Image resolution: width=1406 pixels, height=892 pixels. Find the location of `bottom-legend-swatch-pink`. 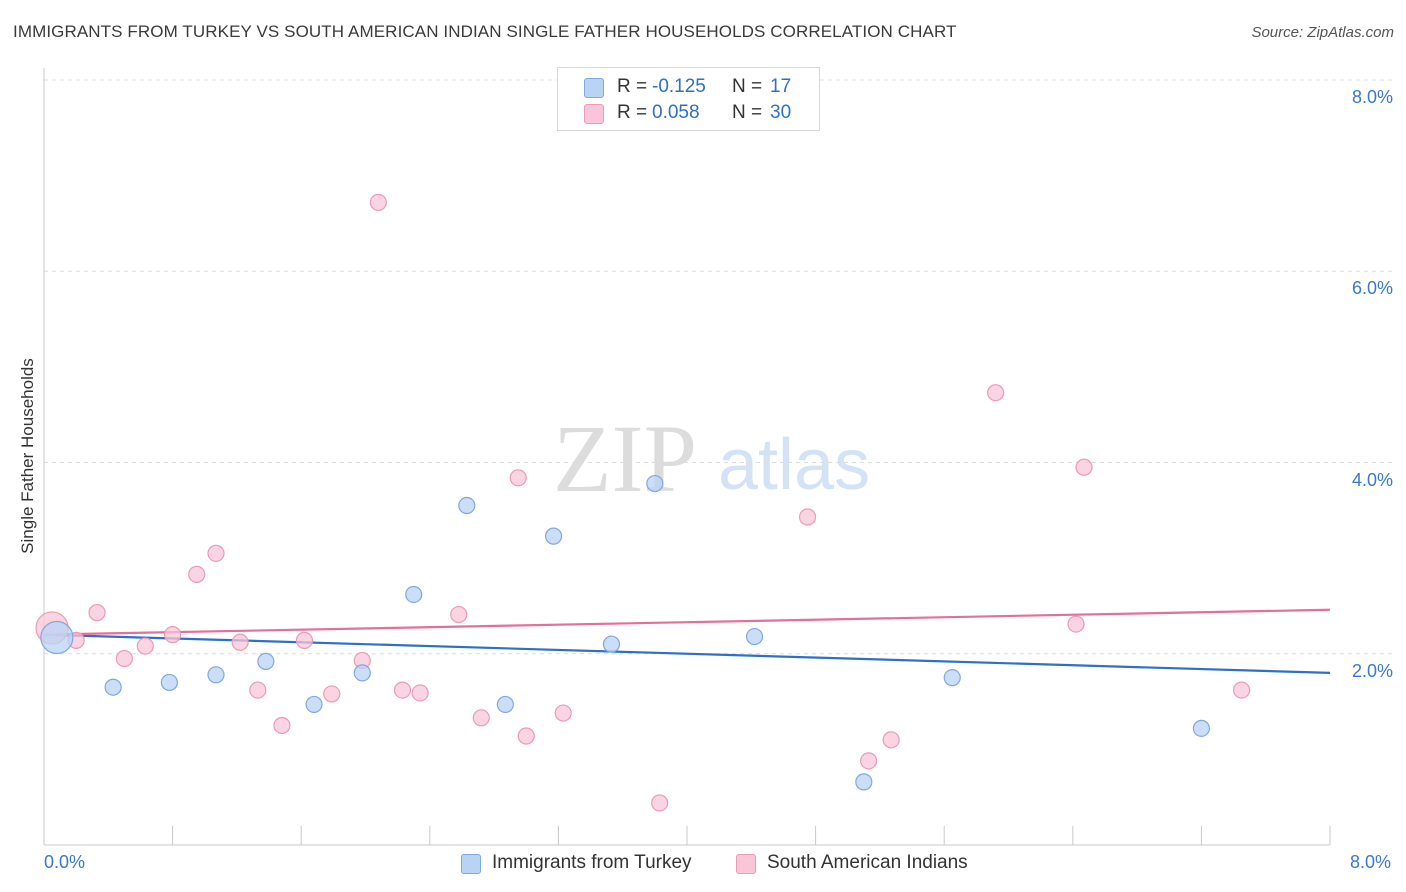

bottom-legend-swatch-pink is located at coordinates (746, 864).